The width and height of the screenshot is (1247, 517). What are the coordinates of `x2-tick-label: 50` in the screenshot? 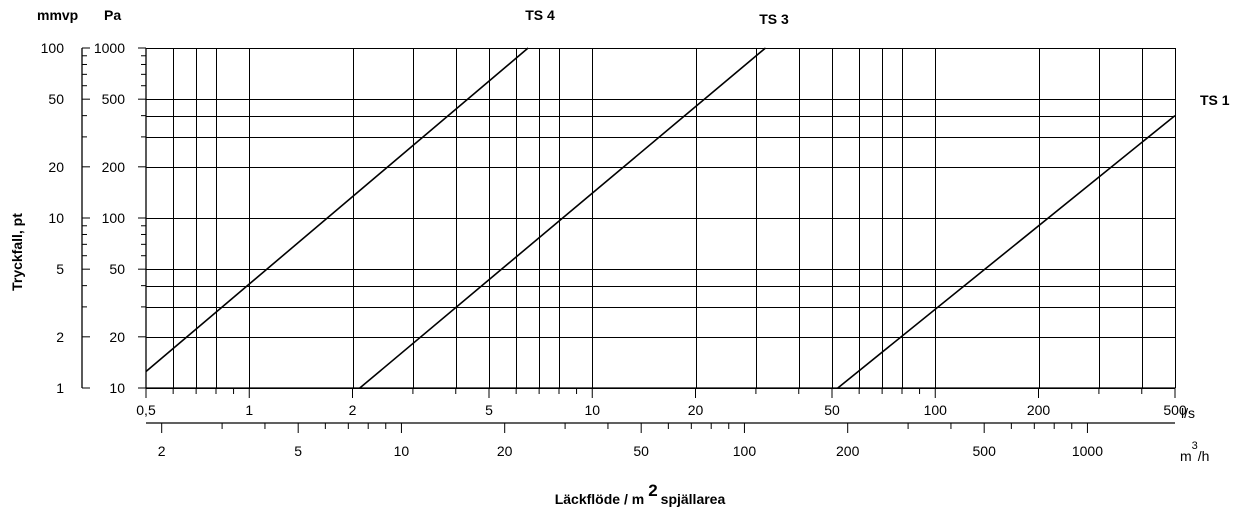 It's located at (641, 451).